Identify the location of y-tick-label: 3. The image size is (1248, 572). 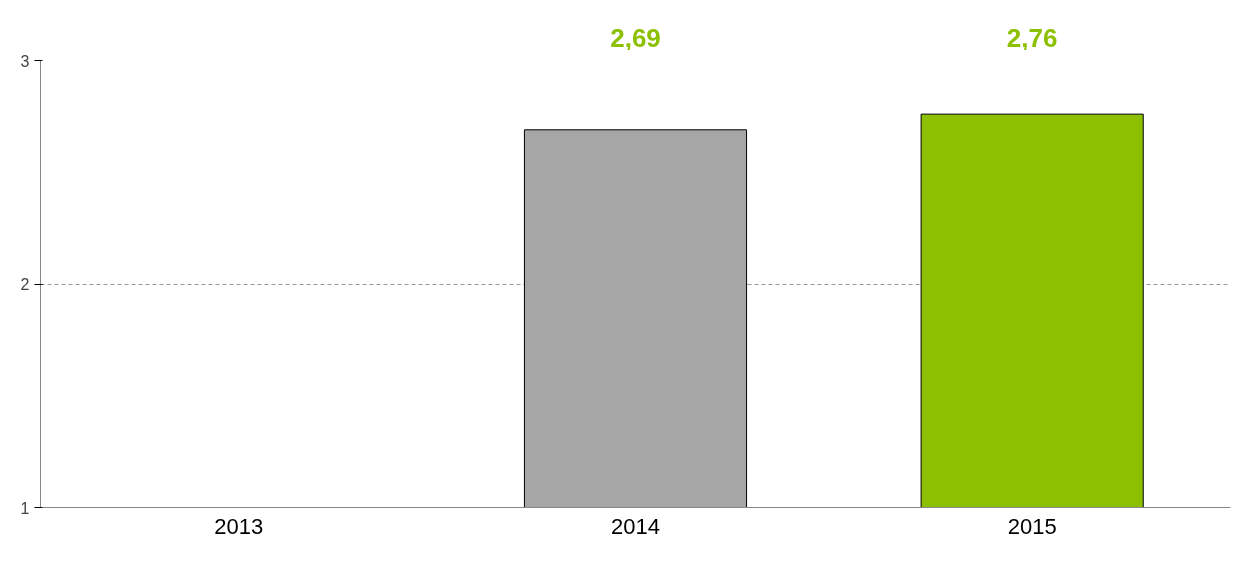
(25, 61).